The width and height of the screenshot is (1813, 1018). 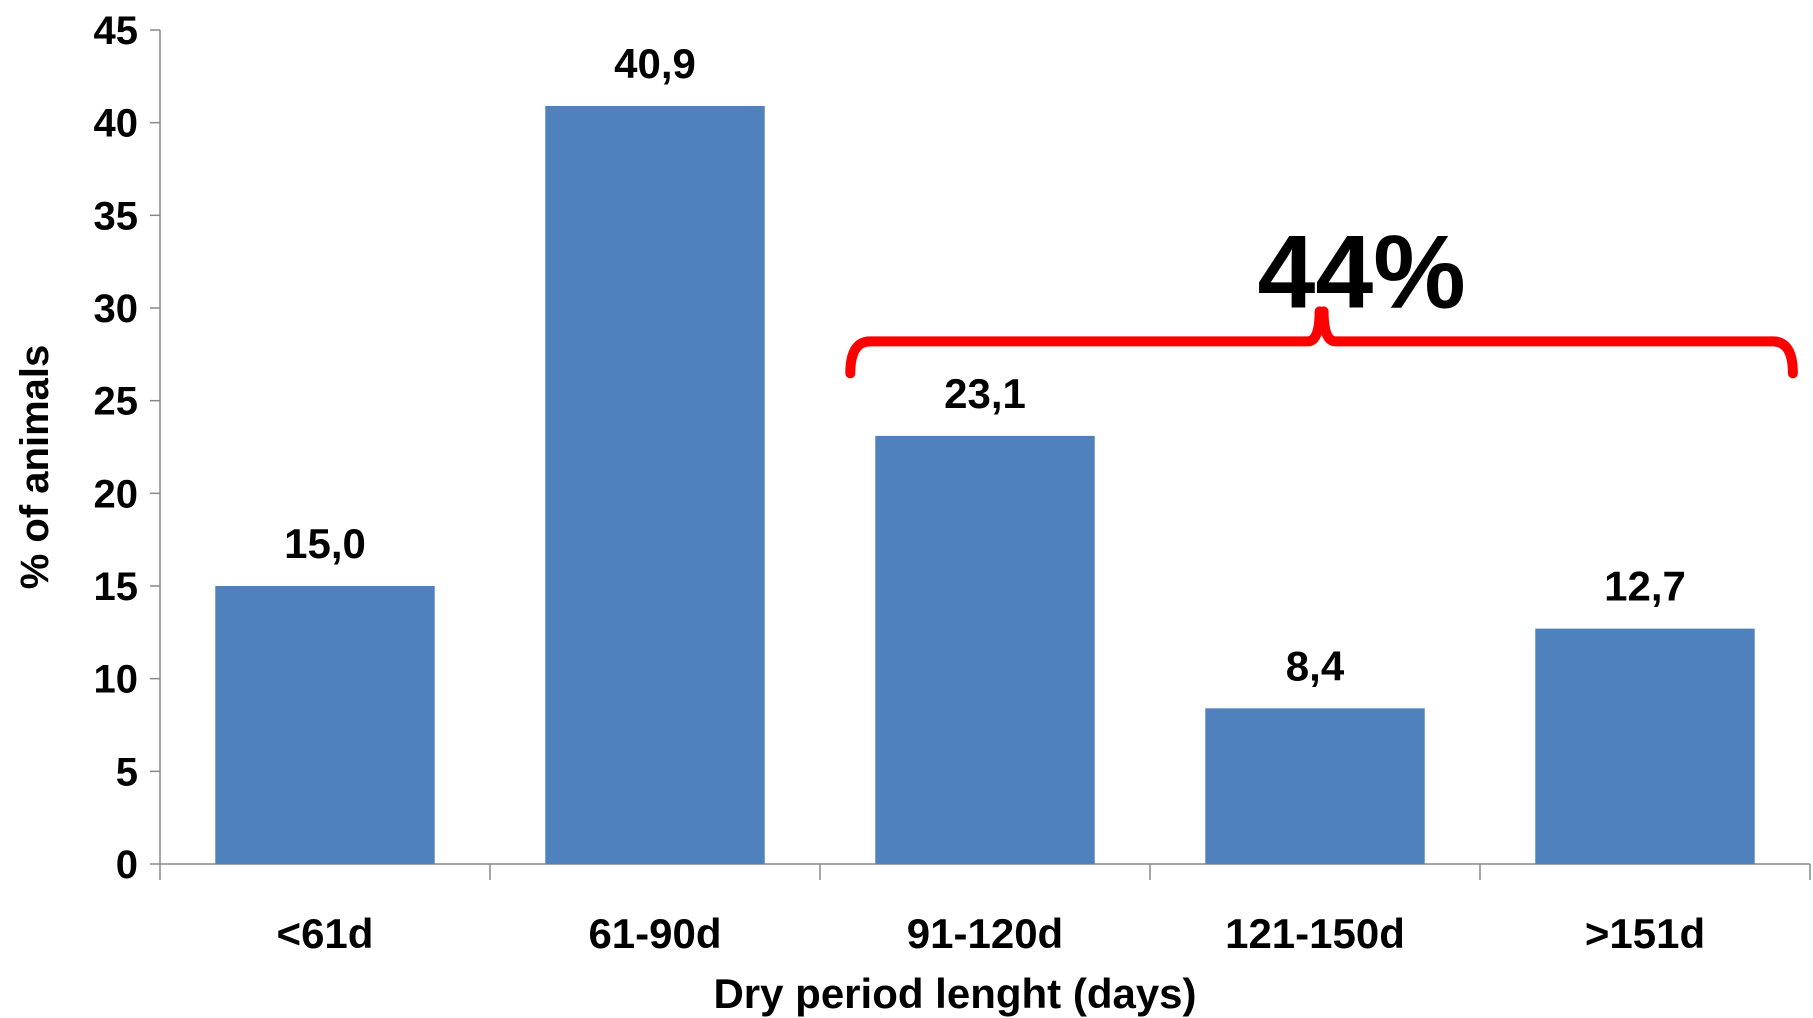 What do you see at coordinates (35, 467) in the screenshot?
I see `y-axis-title: % of animals` at bounding box center [35, 467].